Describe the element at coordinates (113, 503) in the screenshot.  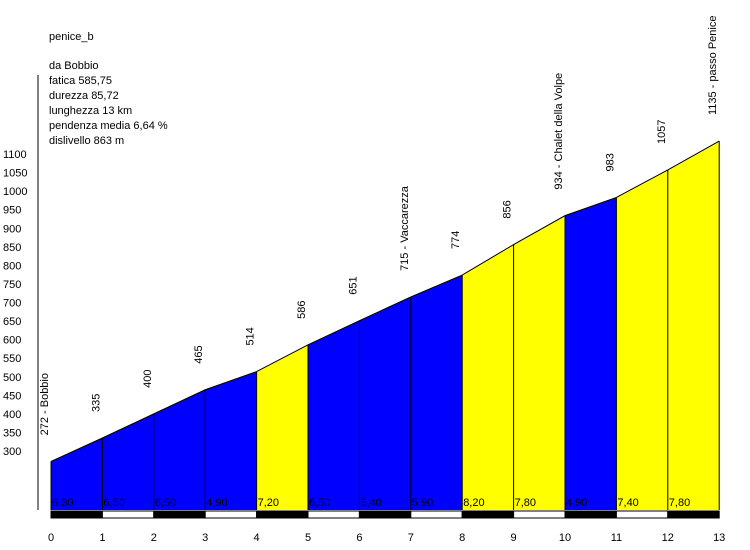
I see `gradient-label-2: 6,50` at that location.